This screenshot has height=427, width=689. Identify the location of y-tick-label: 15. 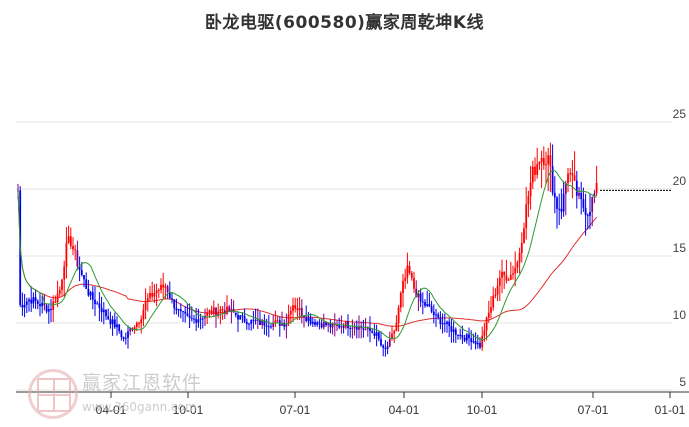
(680, 248).